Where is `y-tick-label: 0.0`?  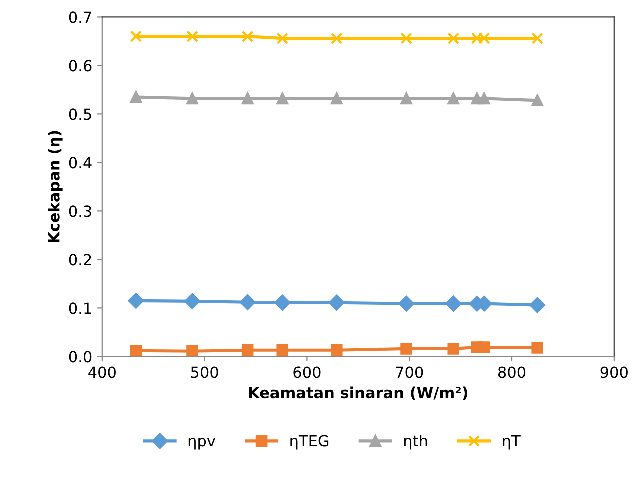 y-tick-label: 0.0 is located at coordinates (80, 357).